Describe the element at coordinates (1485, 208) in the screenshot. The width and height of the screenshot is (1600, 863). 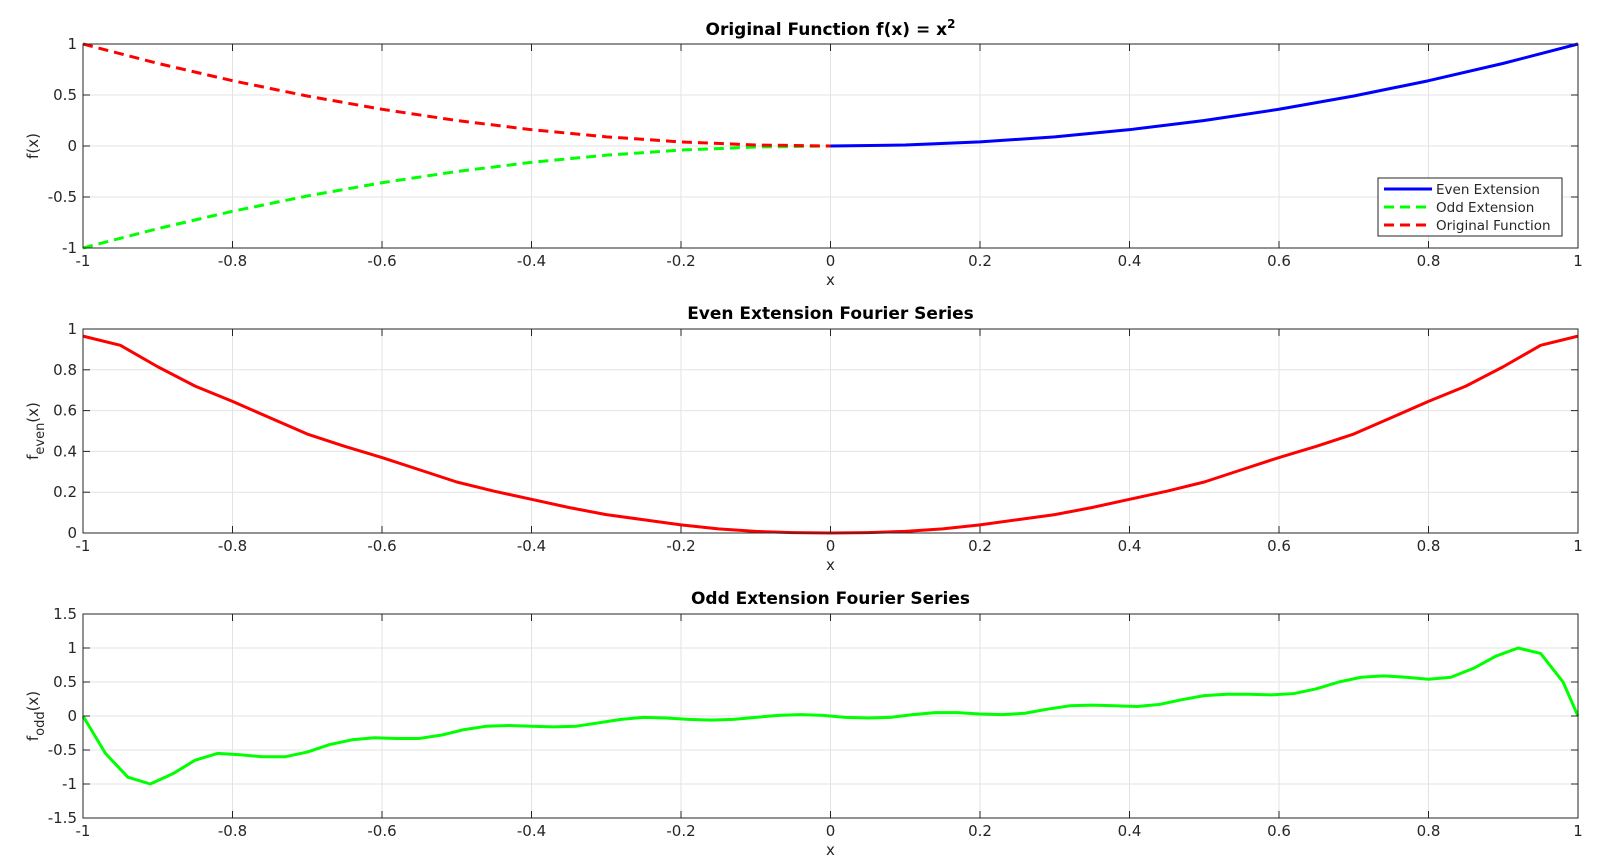
I see `legend-label-2: Odd Extension` at that location.